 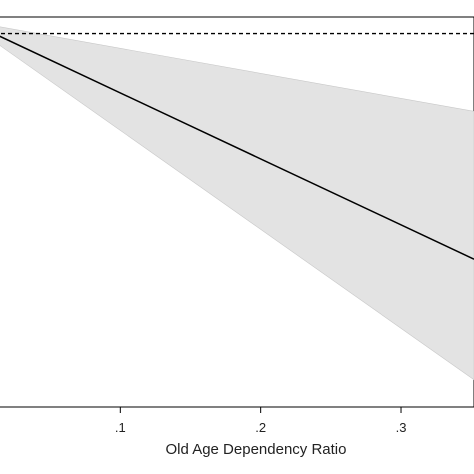 What do you see at coordinates (120, 427) in the screenshot?
I see `x-tick-label: .1` at bounding box center [120, 427].